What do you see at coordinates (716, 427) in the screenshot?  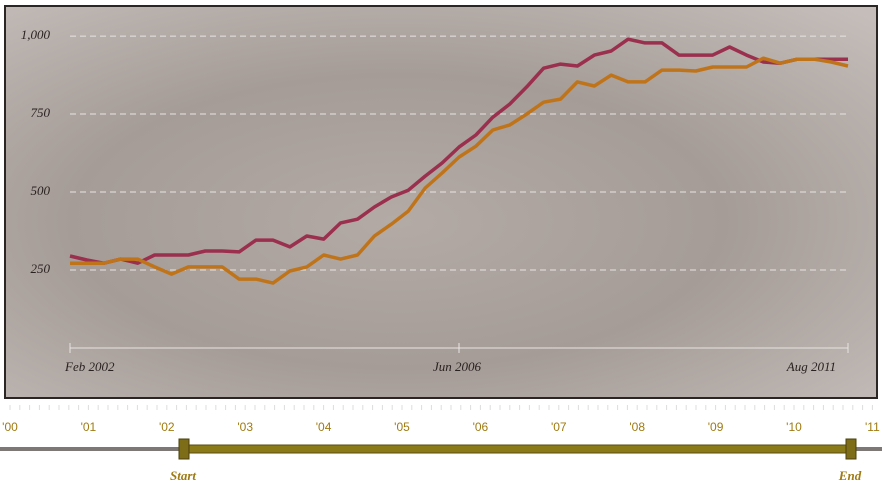 I see `year-label: '09` at bounding box center [716, 427].